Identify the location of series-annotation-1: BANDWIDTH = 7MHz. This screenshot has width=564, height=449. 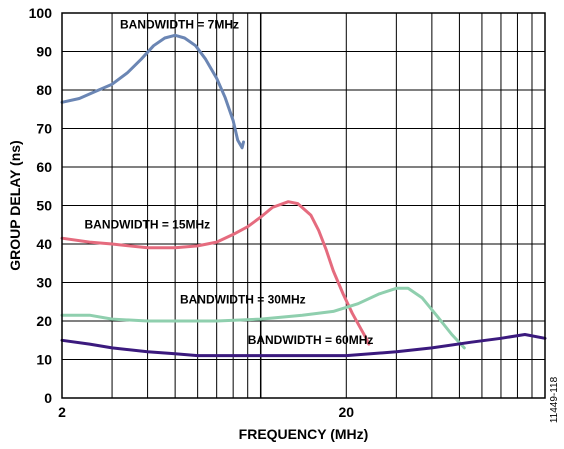
(179, 24).